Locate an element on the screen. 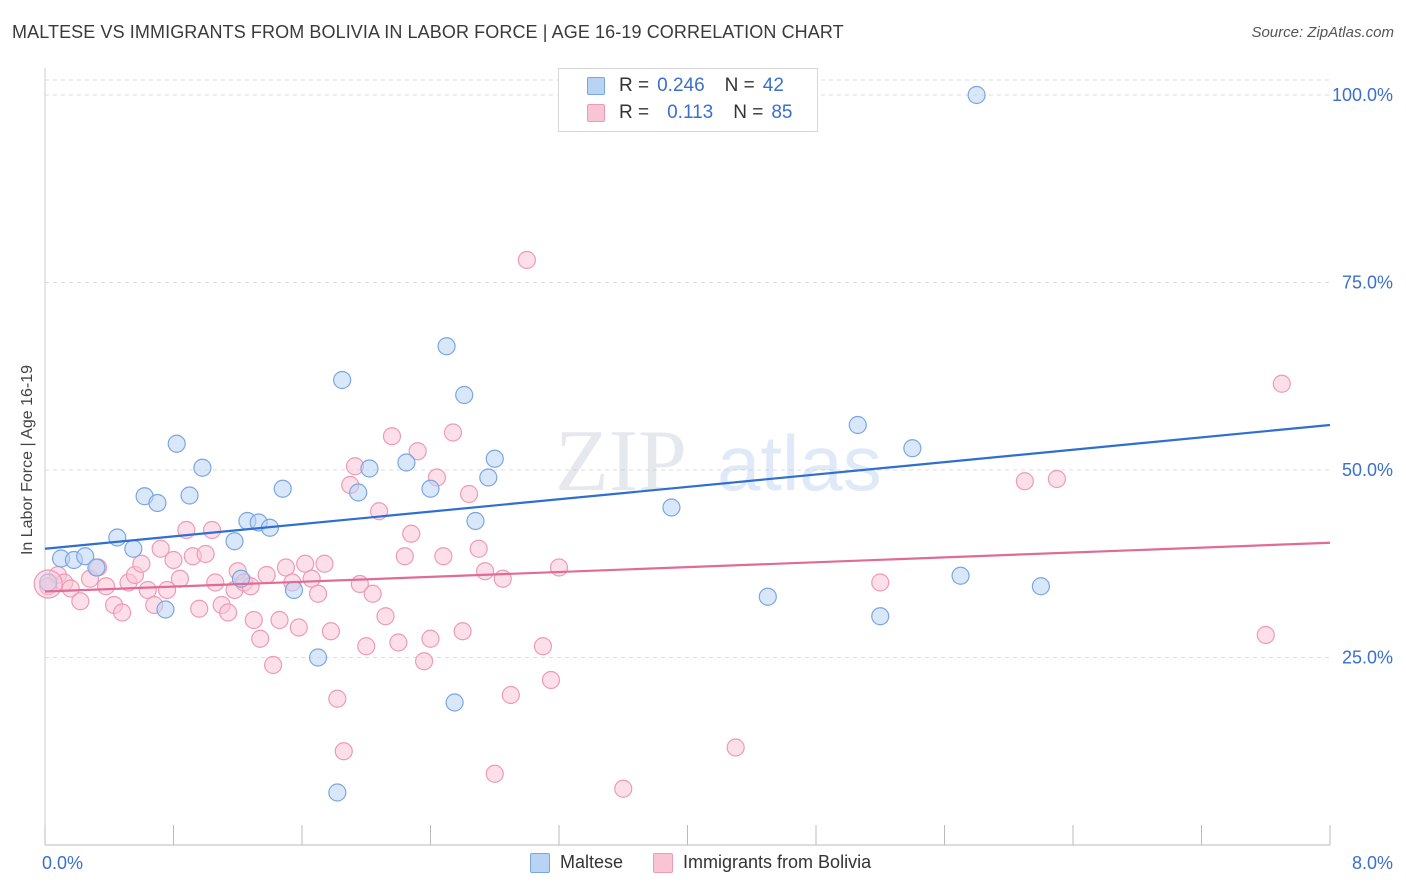 This screenshot has width=1406, height=892. legend-r-value: 0.246 is located at coordinates (681, 85).